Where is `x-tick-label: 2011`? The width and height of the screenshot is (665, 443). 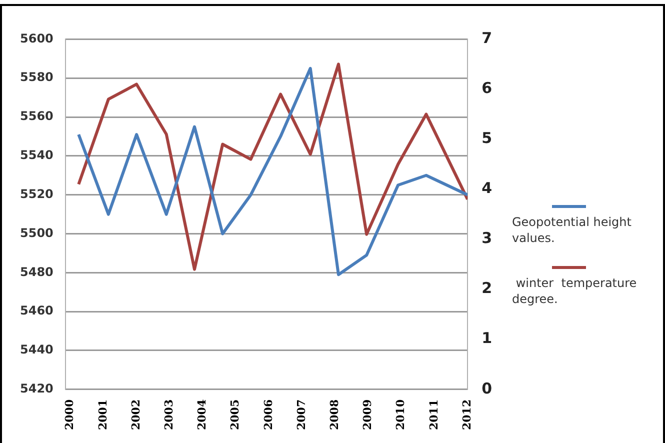 x-tick-label: 2011 is located at coordinates (433, 414).